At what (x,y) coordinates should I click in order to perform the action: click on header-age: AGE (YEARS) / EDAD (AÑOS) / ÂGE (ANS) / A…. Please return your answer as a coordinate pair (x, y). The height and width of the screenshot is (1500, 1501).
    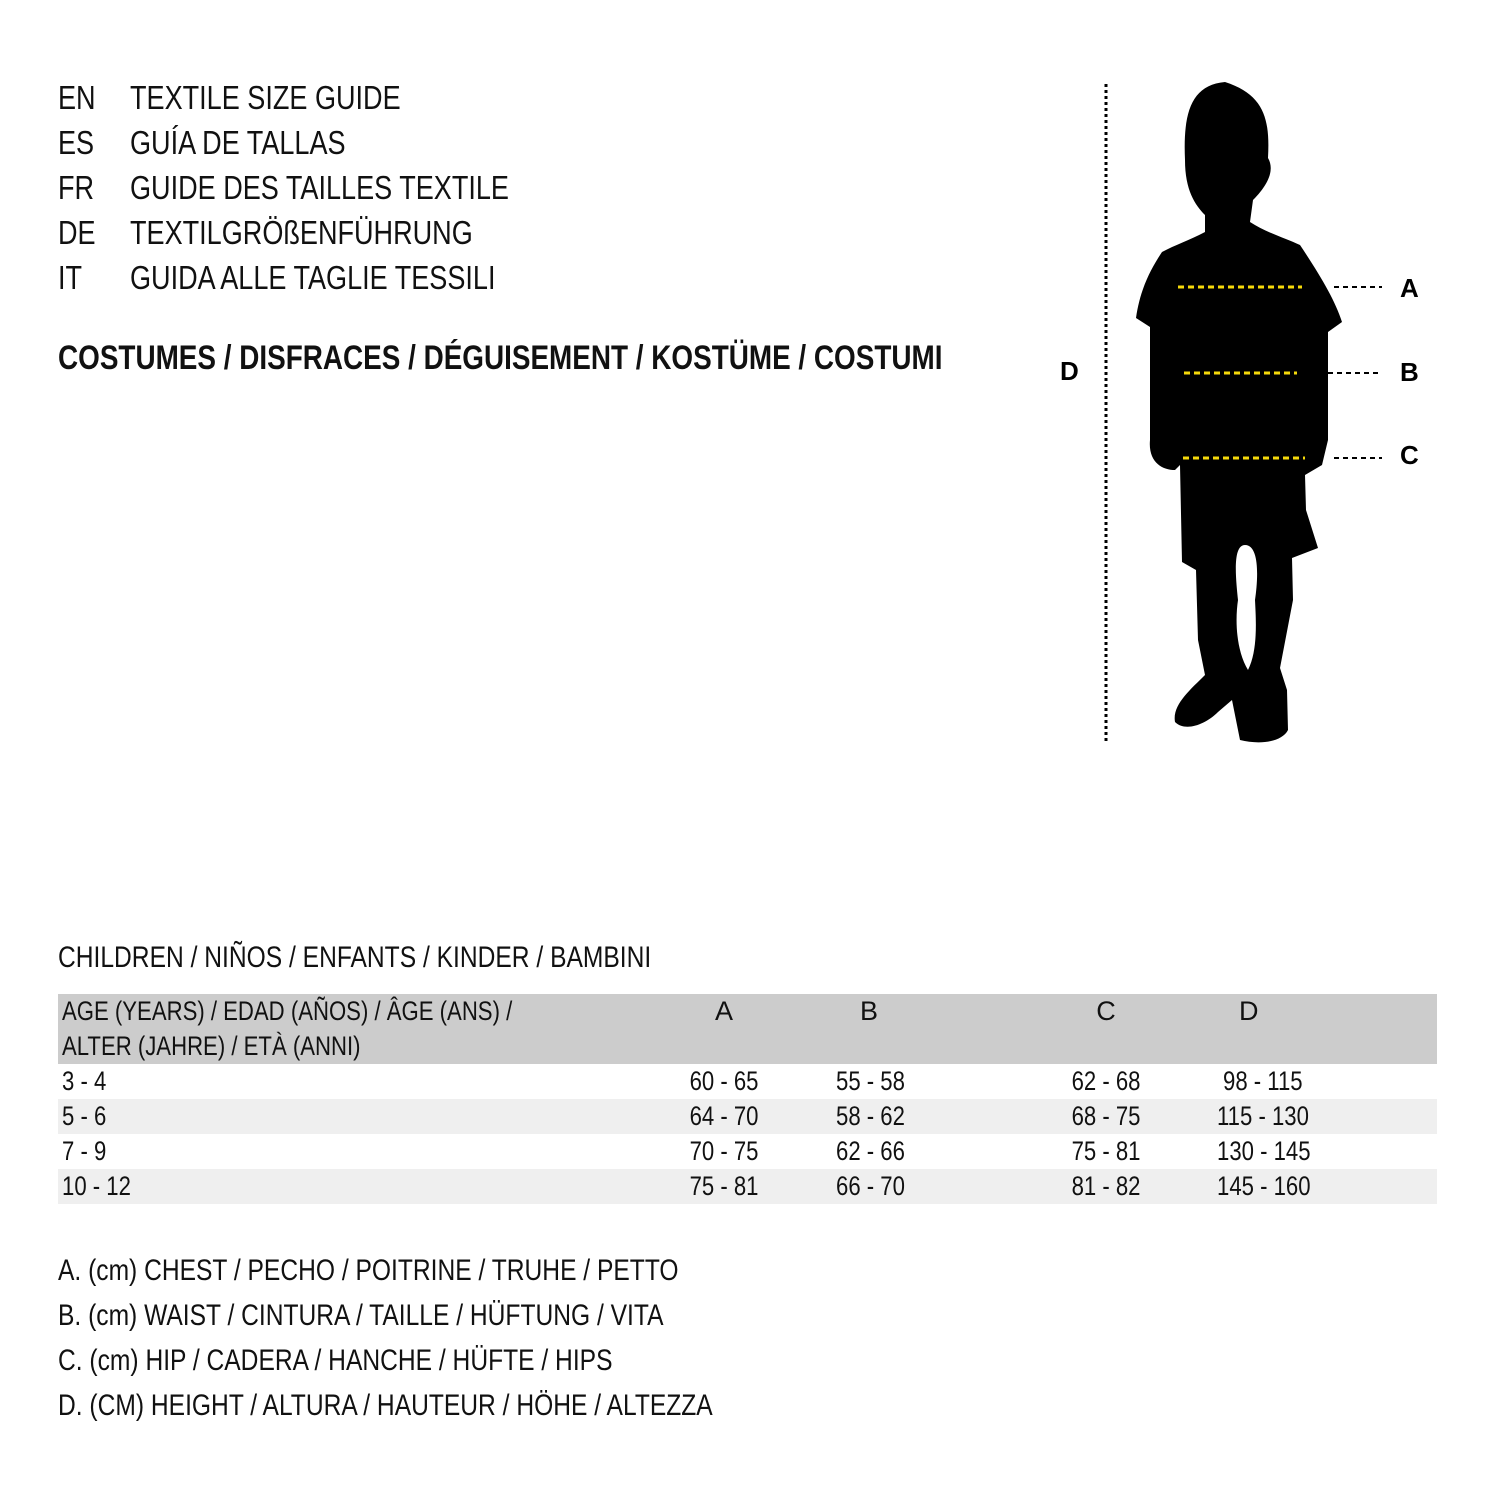
    Looking at the image, I should click on (363, 1029).